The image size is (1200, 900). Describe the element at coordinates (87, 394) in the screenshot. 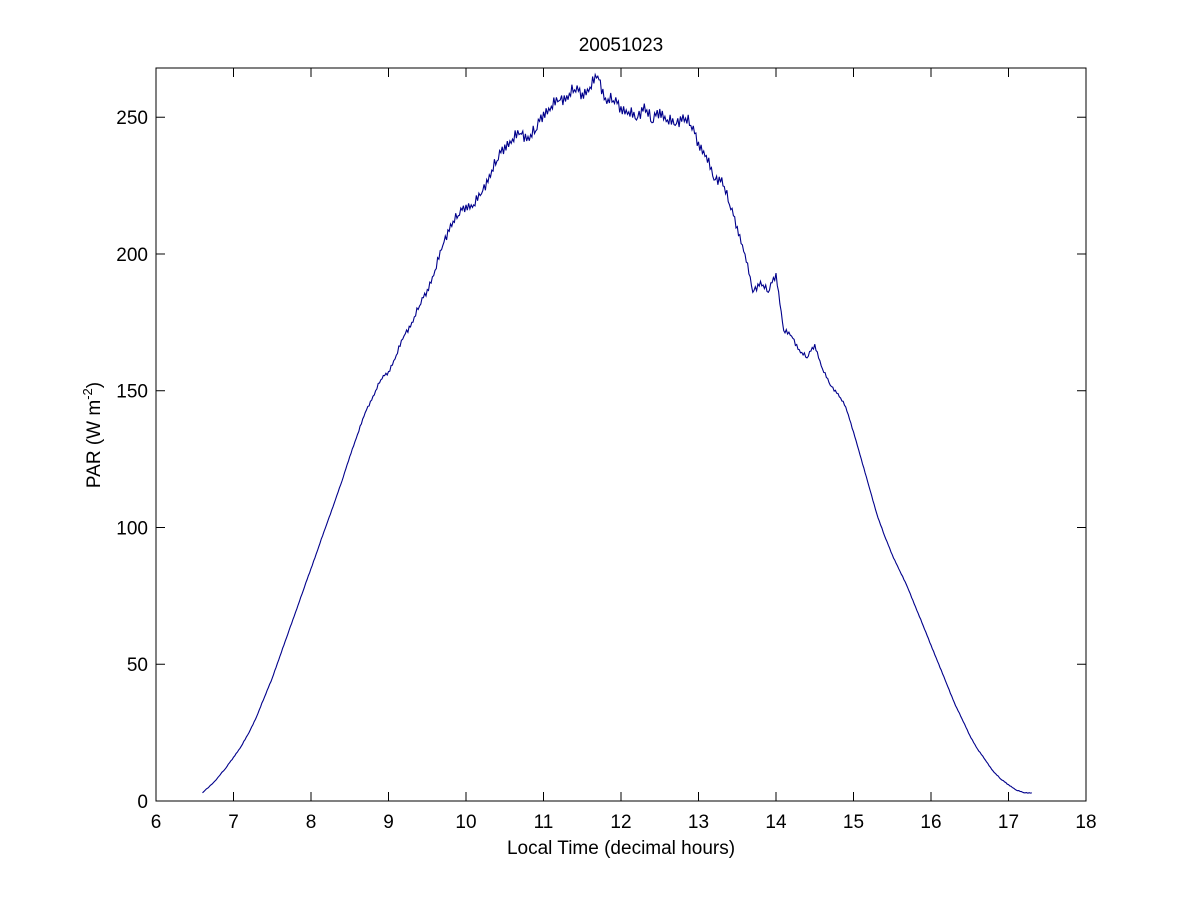

I see `y-axis-label-superscript: -2` at that location.